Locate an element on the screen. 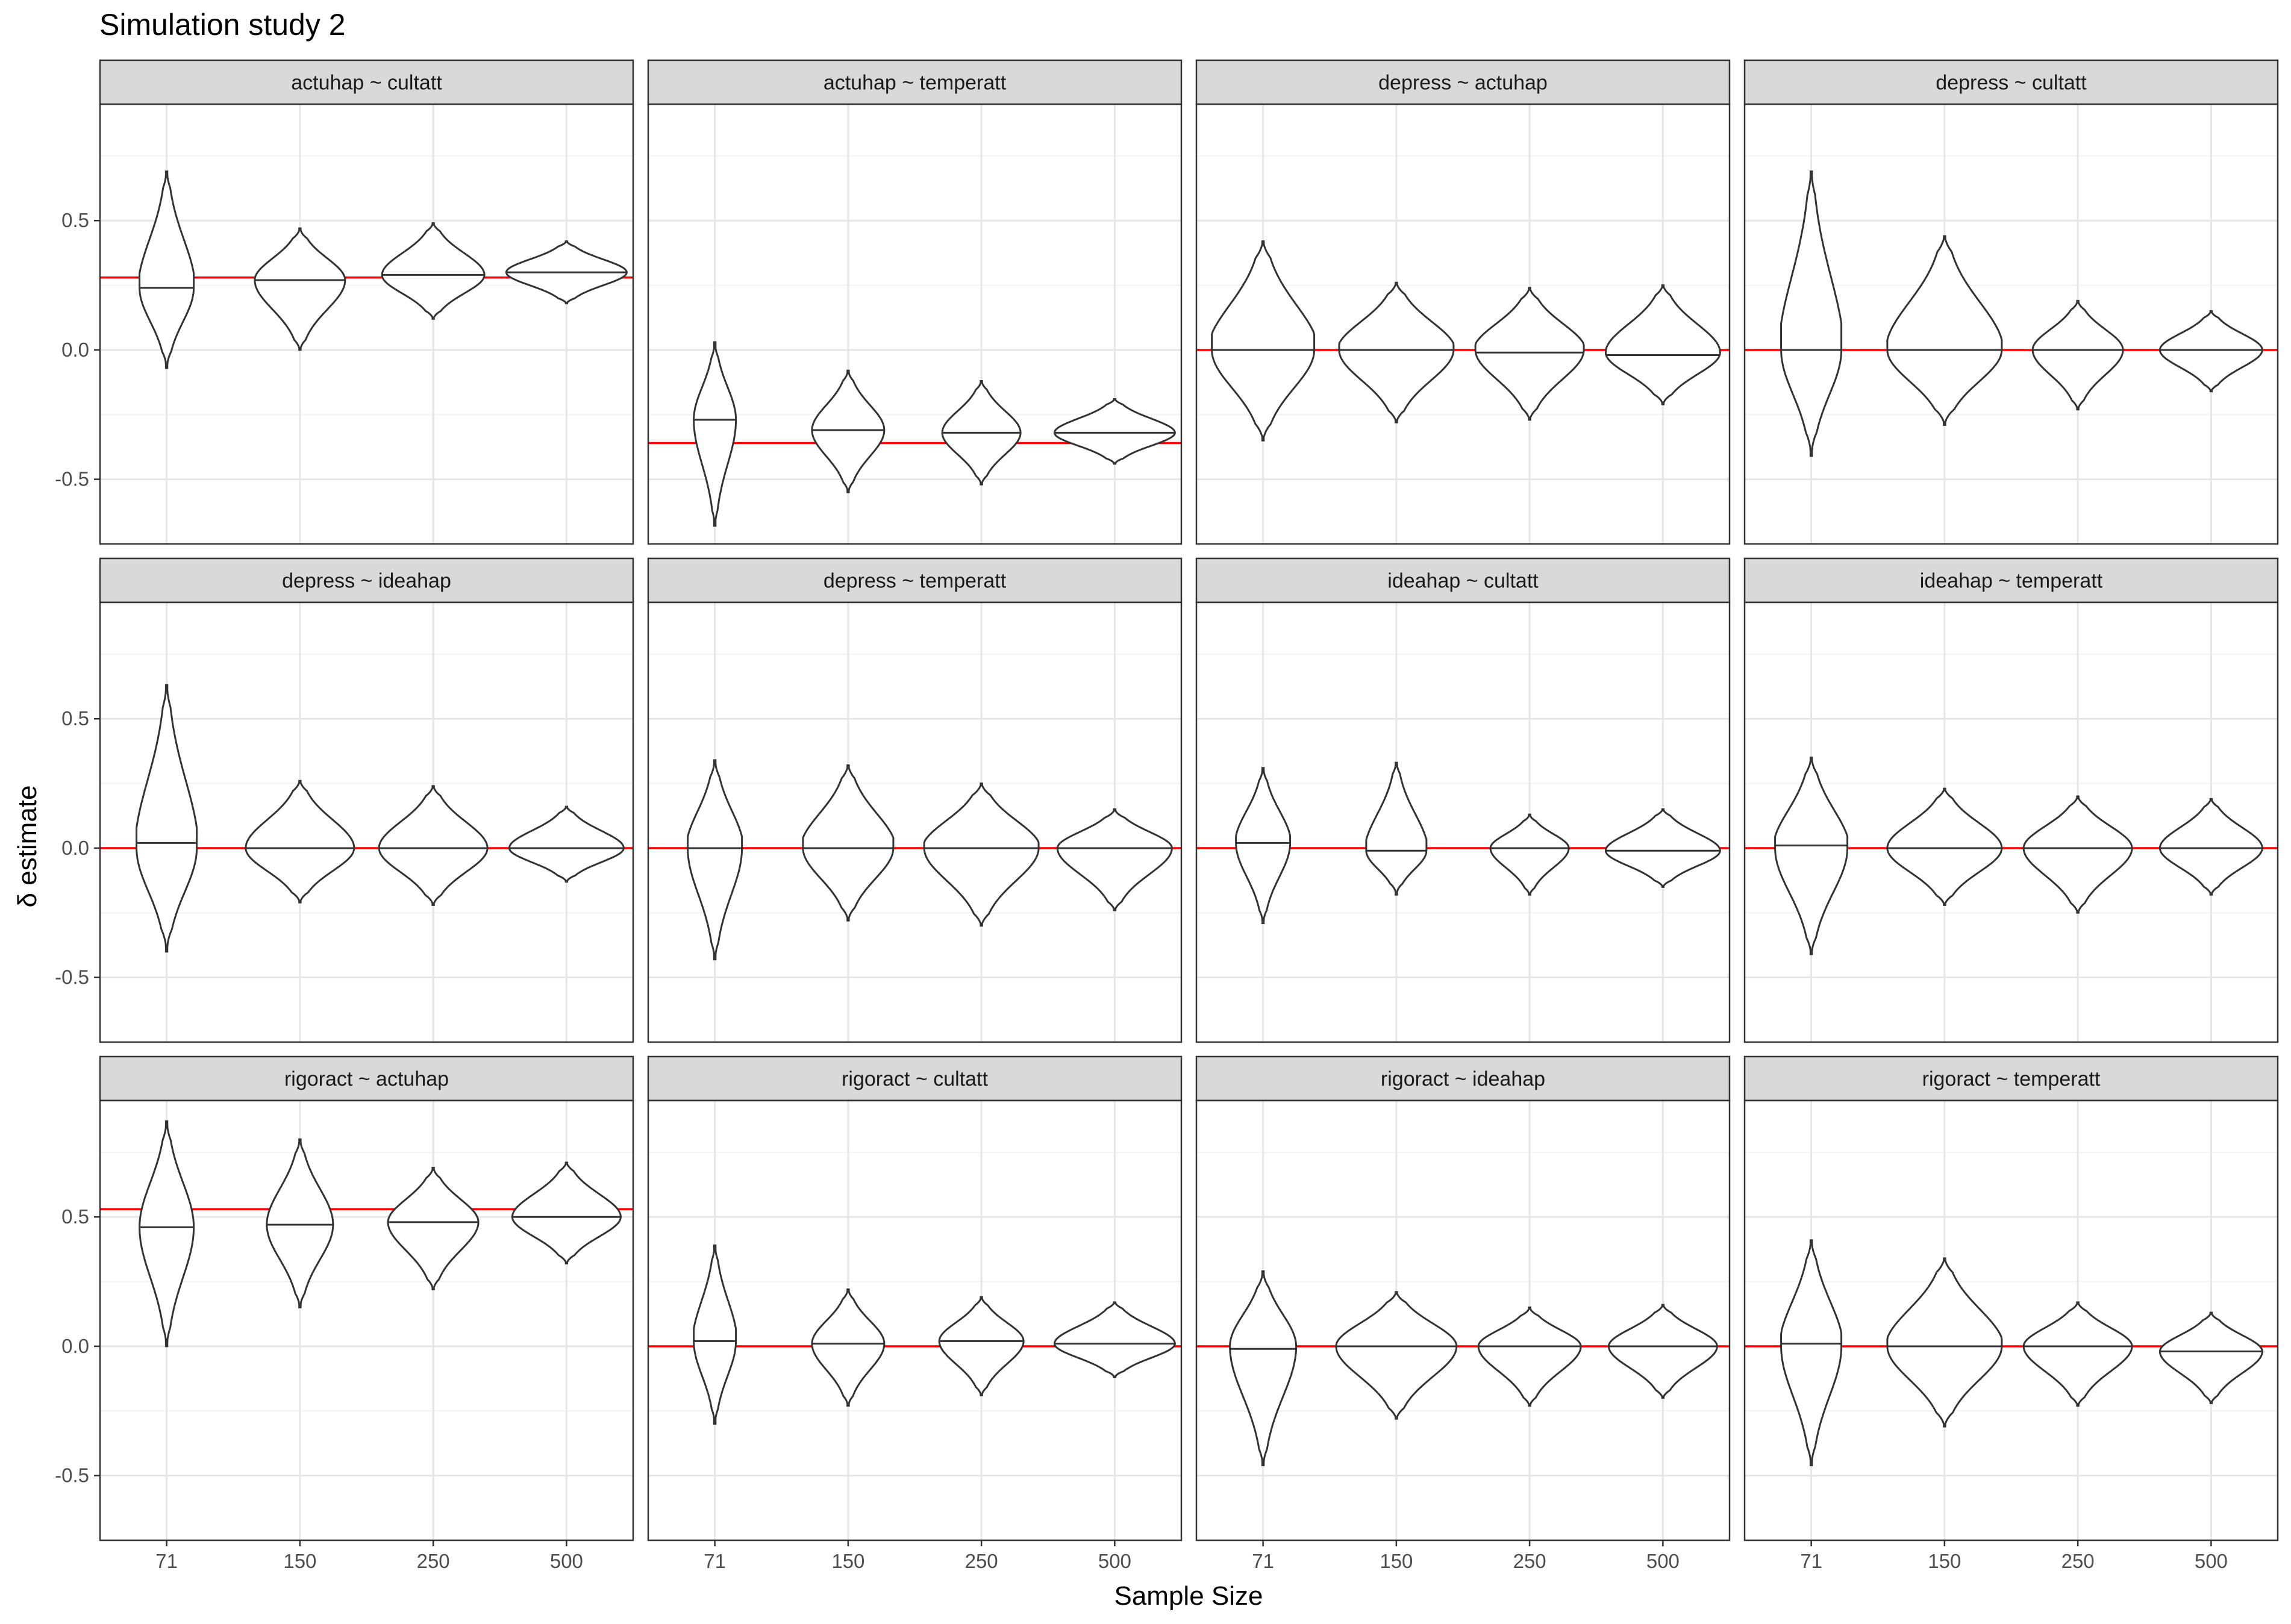 The height and width of the screenshot is (1624, 2291). facet-strip-label: depress ~ temperatt is located at coordinates (916, 582).